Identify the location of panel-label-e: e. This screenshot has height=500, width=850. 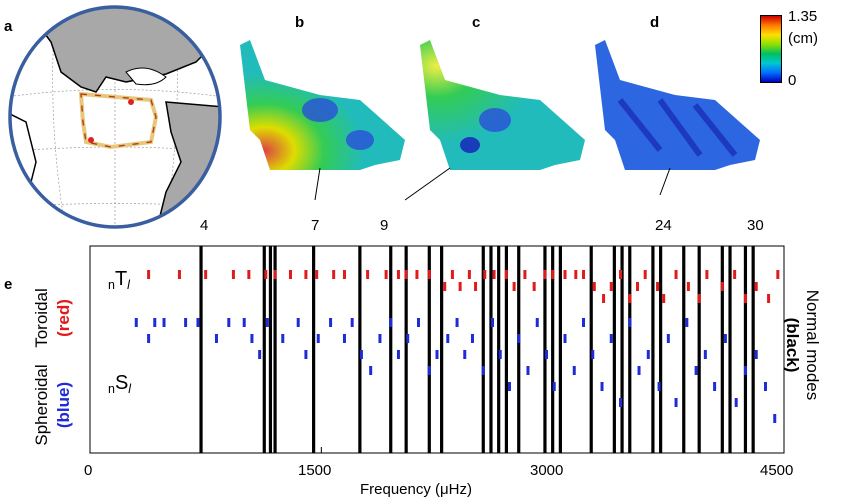
(8, 284).